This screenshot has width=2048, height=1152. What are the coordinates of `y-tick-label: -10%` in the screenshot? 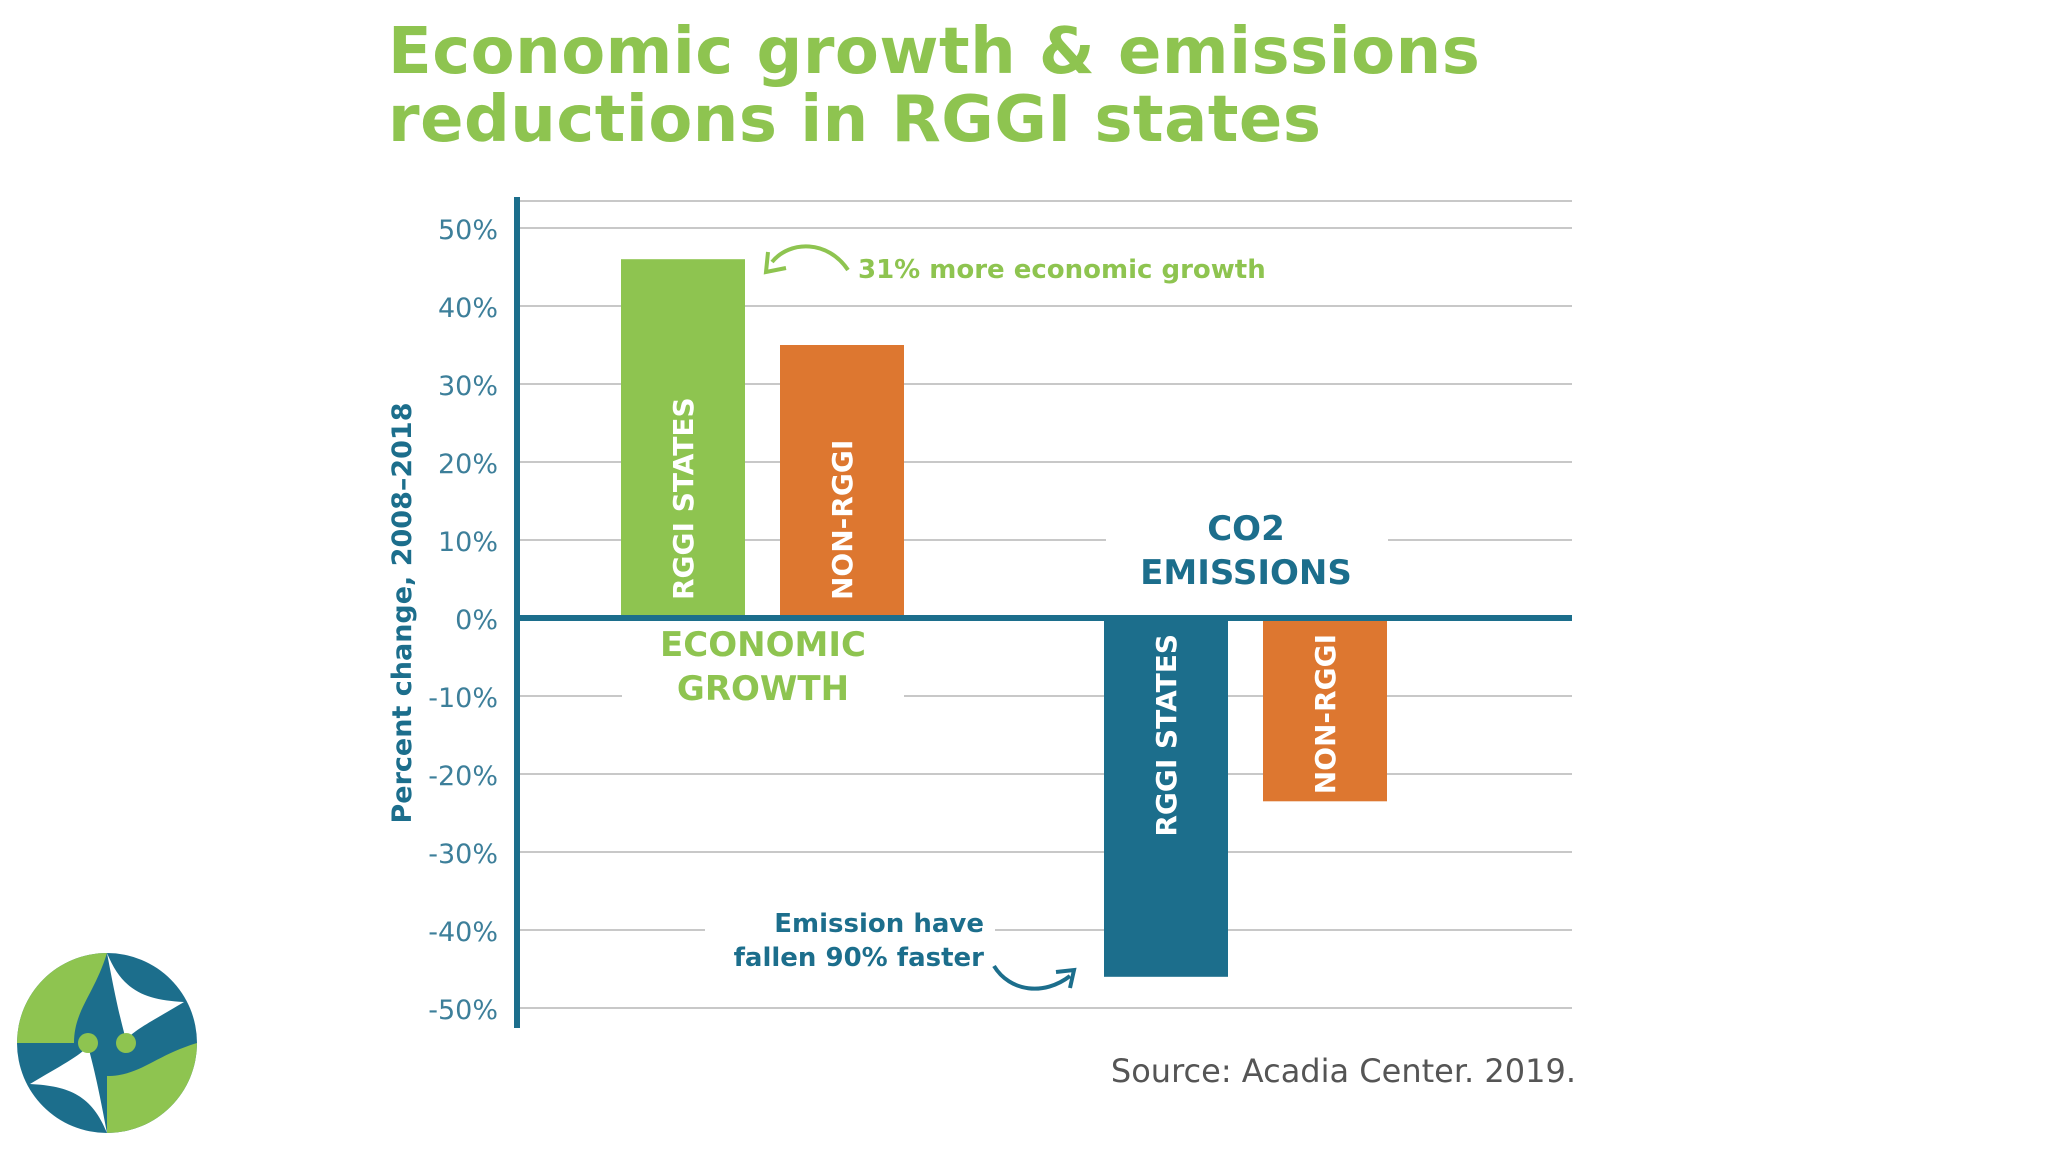 It's located at (463, 698).